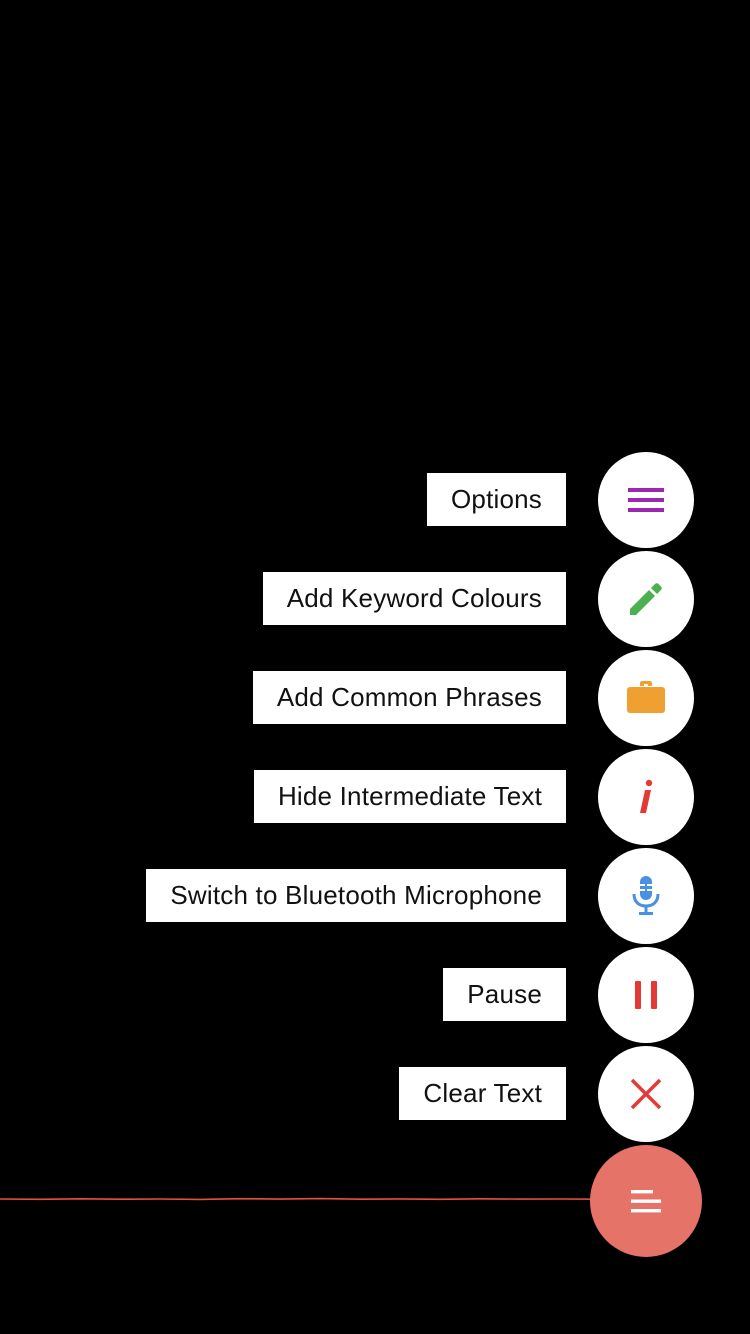  I want to click on hide-intermediate-text-label: Hide Intermediate Text, so click(409, 796).